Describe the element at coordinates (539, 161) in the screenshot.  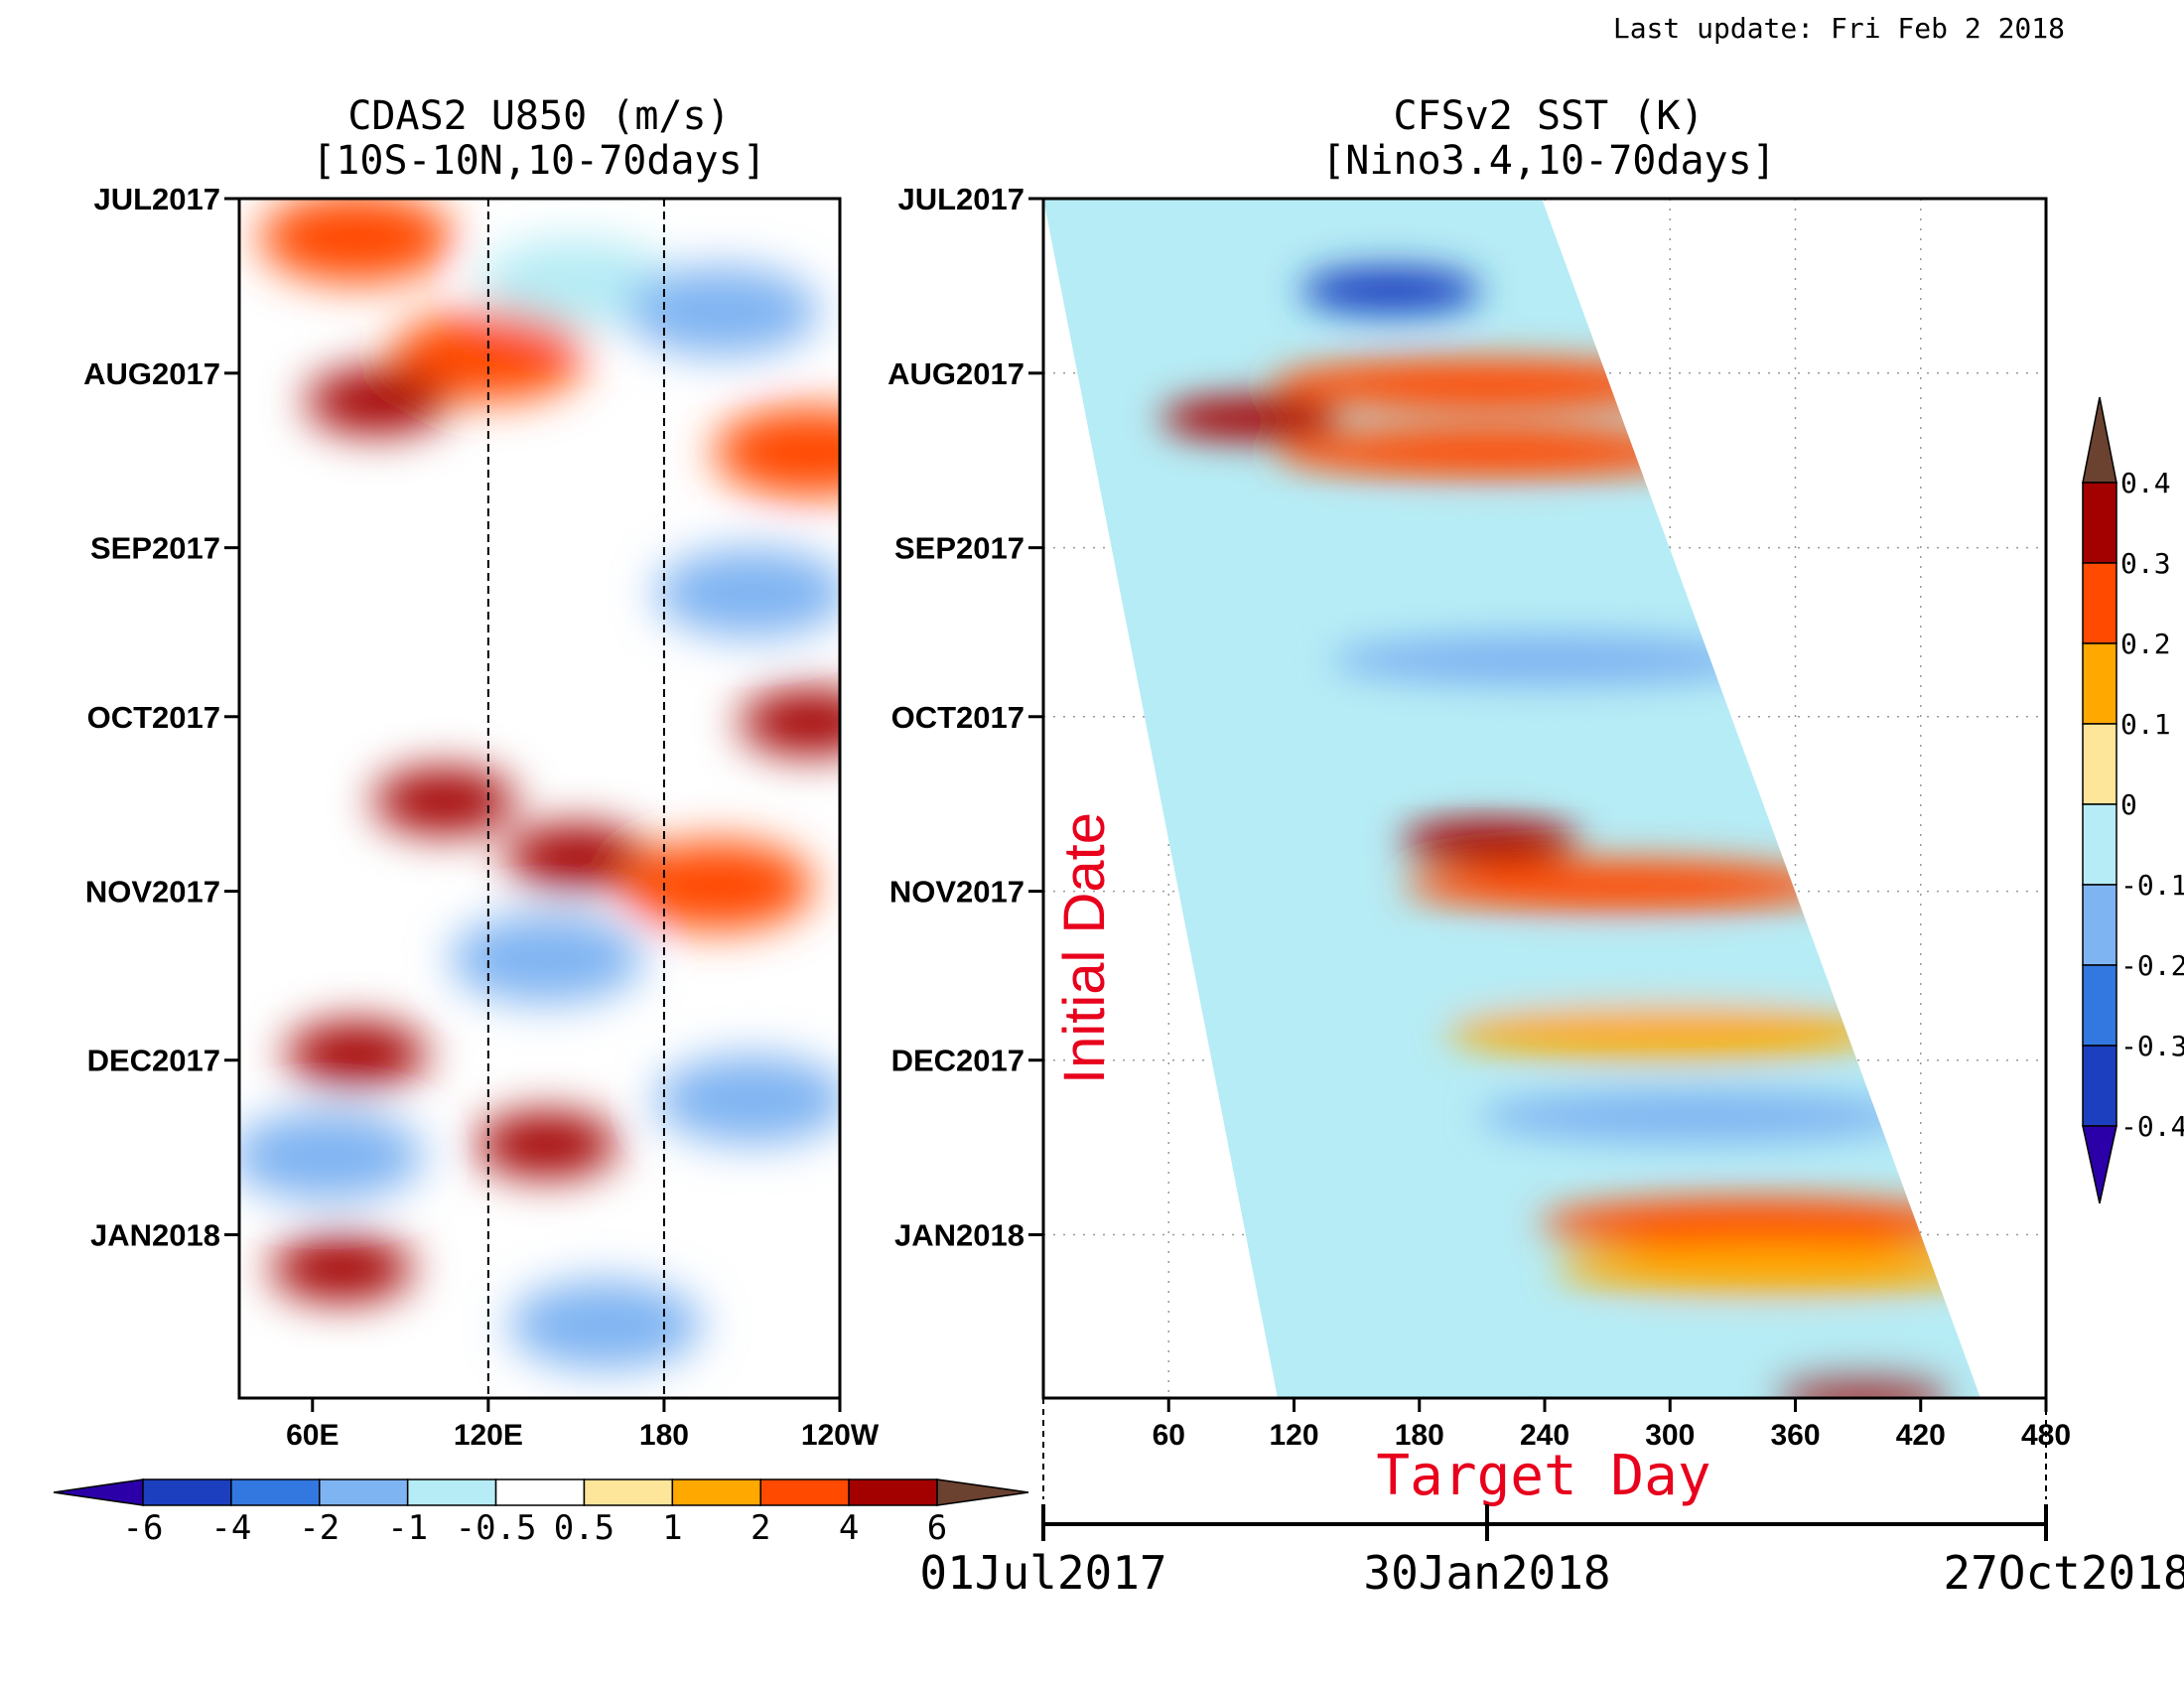
I see `left-subtitle: [10S-10N,10-70days]` at that location.